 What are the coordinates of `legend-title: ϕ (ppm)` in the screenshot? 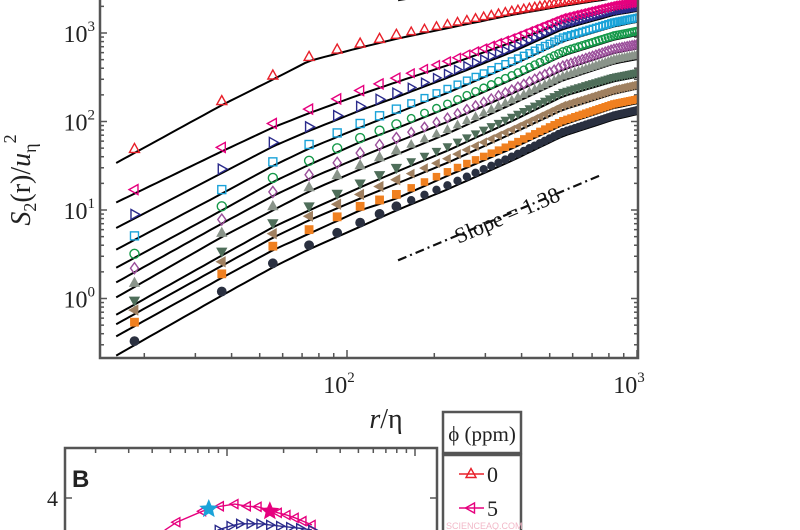 It's located at (482, 434).